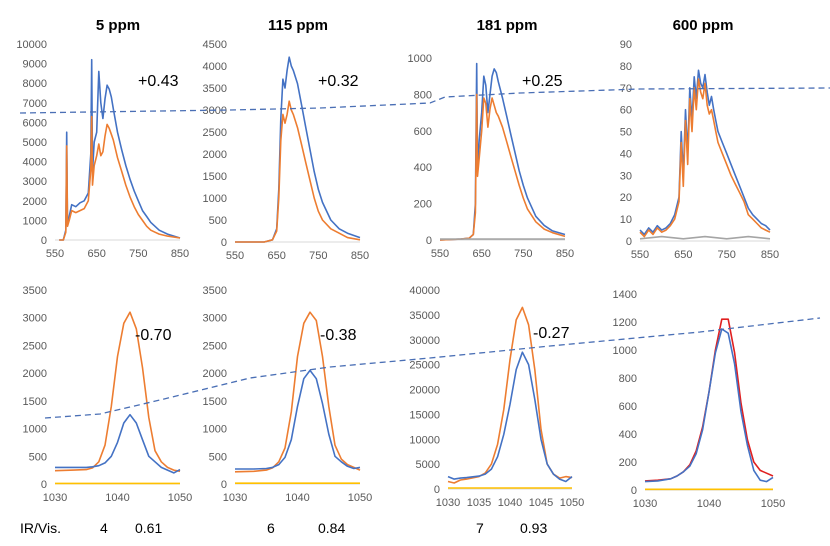 The height and width of the screenshot is (546, 830). Describe the element at coordinates (480, 528) in the screenshot. I see `ratio-value: 7` at that location.